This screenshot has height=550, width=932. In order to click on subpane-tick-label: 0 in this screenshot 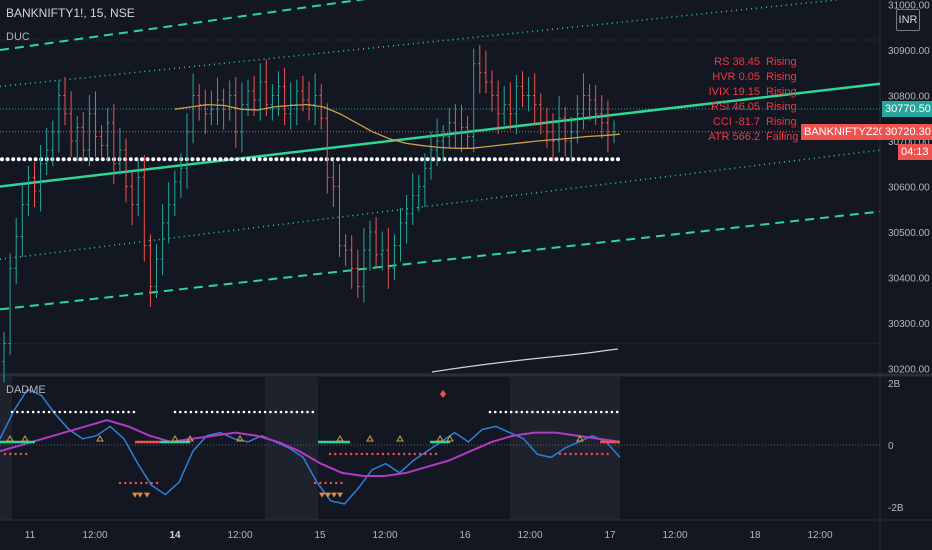, I will do `click(891, 446)`.